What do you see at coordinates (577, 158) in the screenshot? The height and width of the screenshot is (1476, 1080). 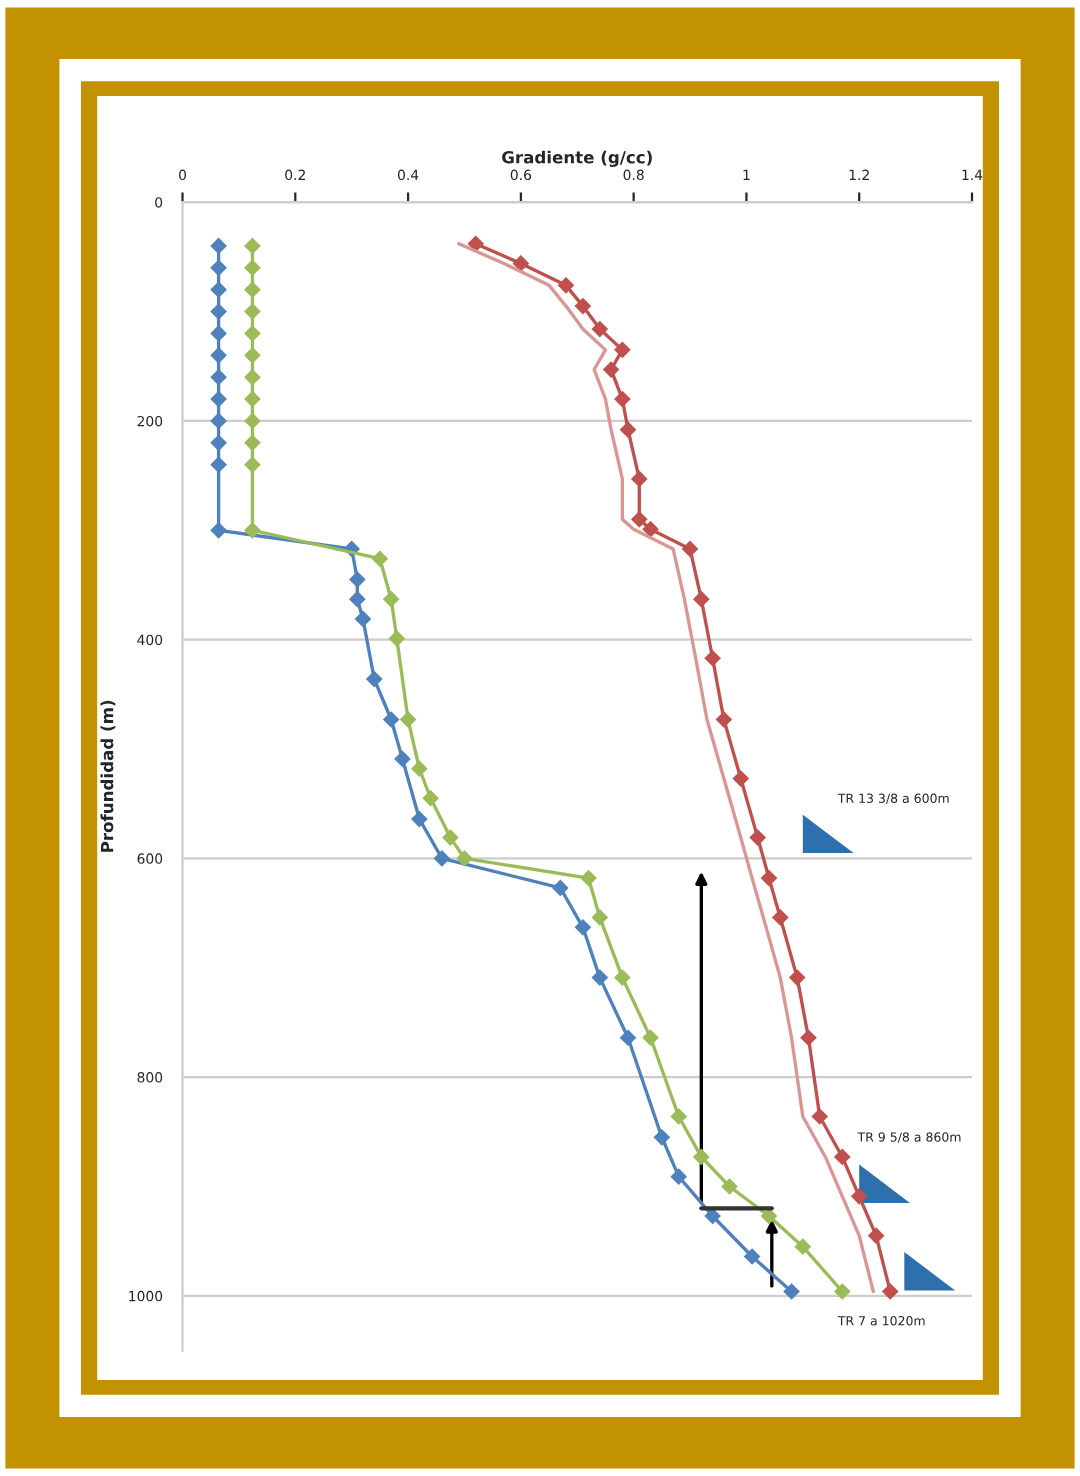 I see `chart-title: Gradiente (g/cc)` at bounding box center [577, 158].